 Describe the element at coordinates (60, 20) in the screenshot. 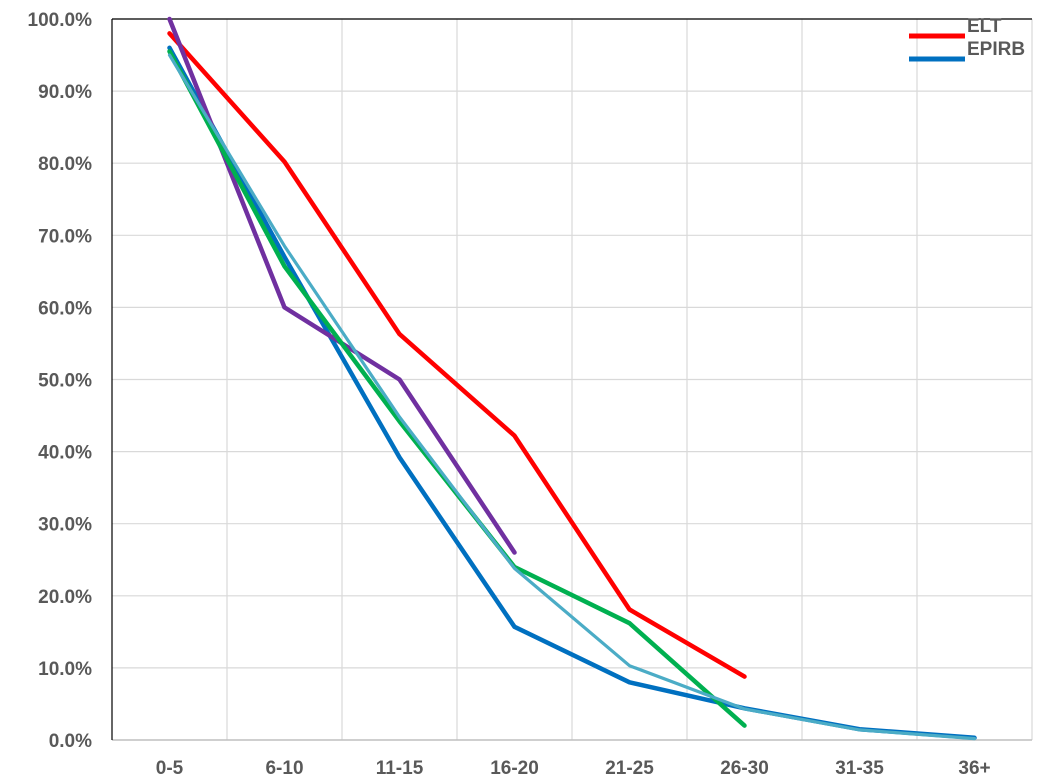

I see `y-tick-label: 100.0%` at that location.